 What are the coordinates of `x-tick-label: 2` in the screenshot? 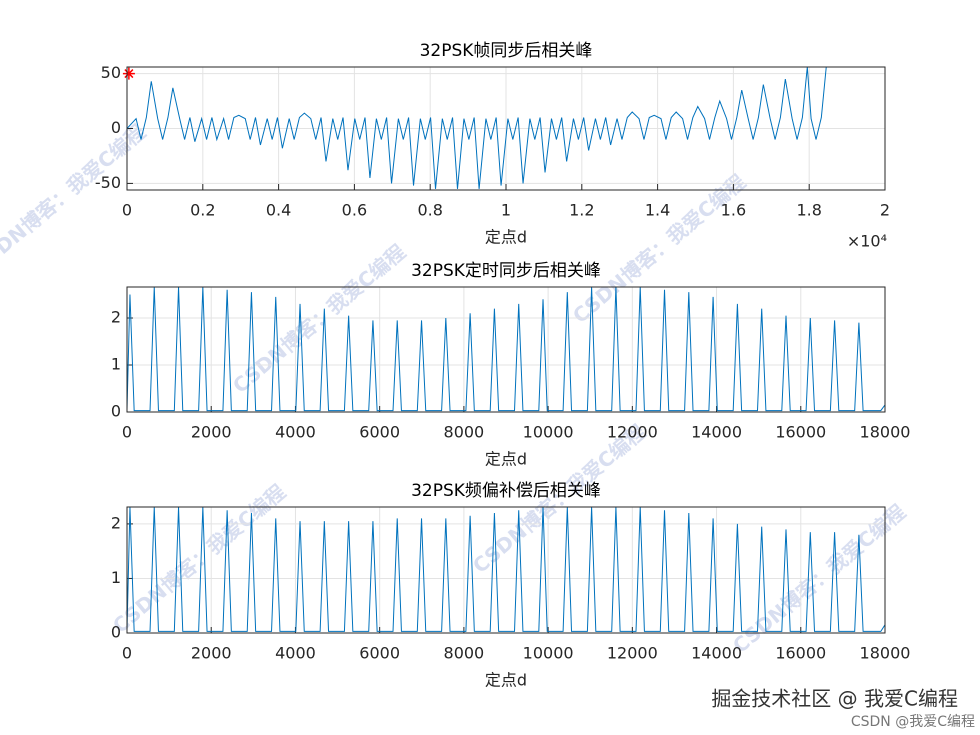 It's located at (885, 210).